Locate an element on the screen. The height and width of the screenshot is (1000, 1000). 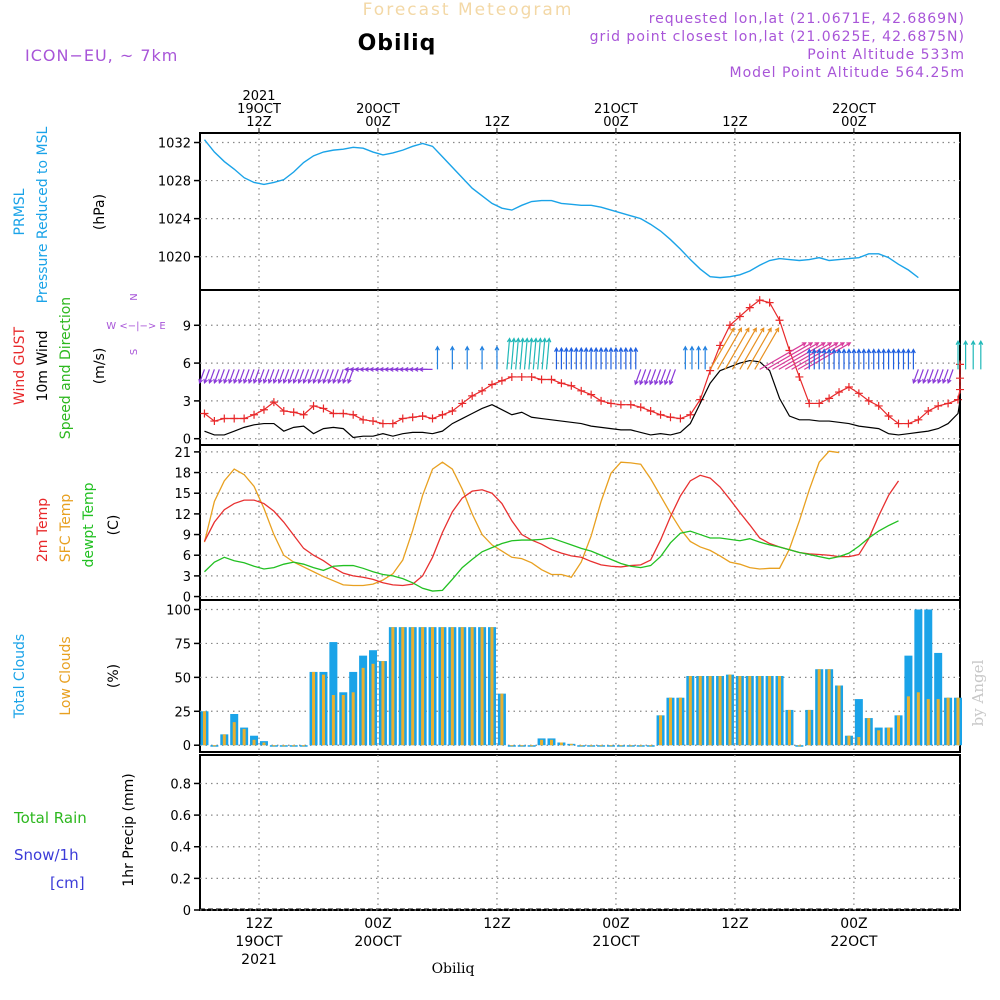
total-cloud-bar is located at coordinates (333, 694).